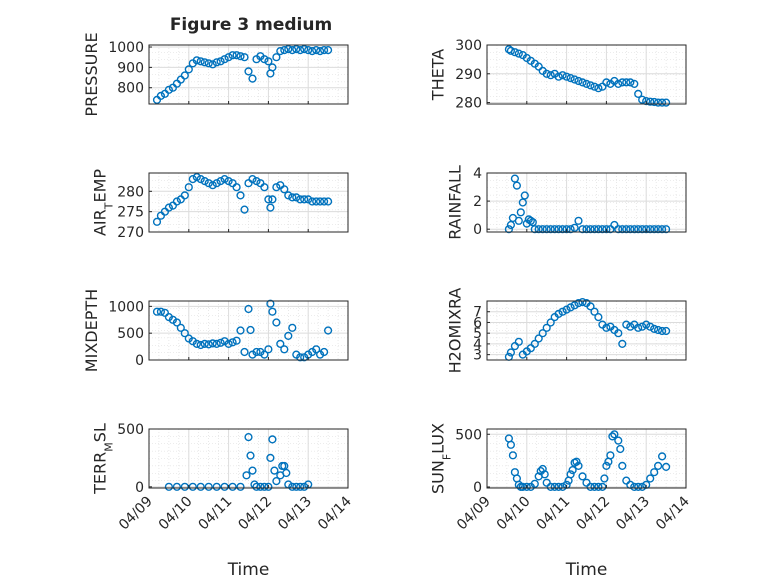 The width and height of the screenshot is (778, 583). What do you see at coordinates (468, 75) in the screenshot?
I see `y-tick-label: 290` at bounding box center [468, 75].